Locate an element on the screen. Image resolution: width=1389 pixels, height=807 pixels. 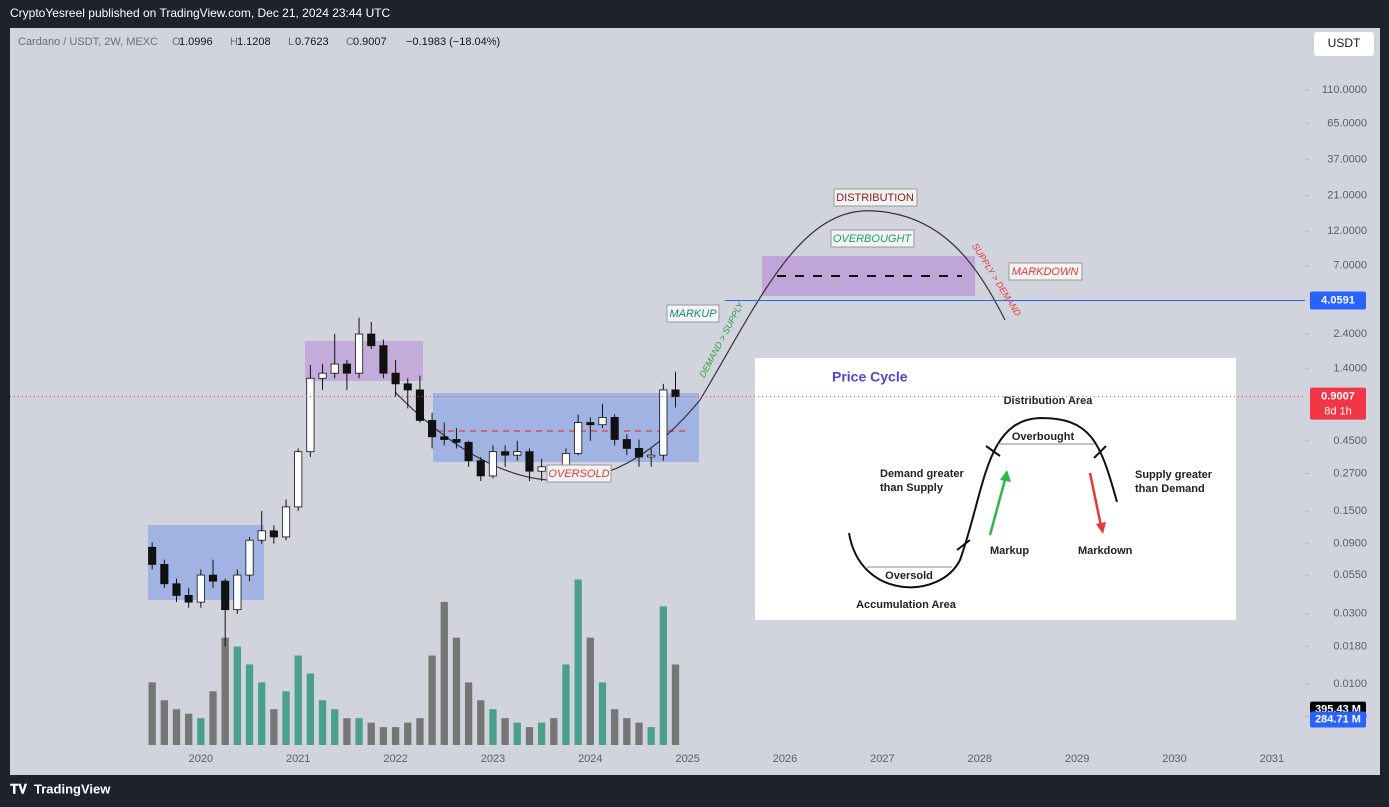
legend-value: 0.9007 is located at coordinates (370, 42).